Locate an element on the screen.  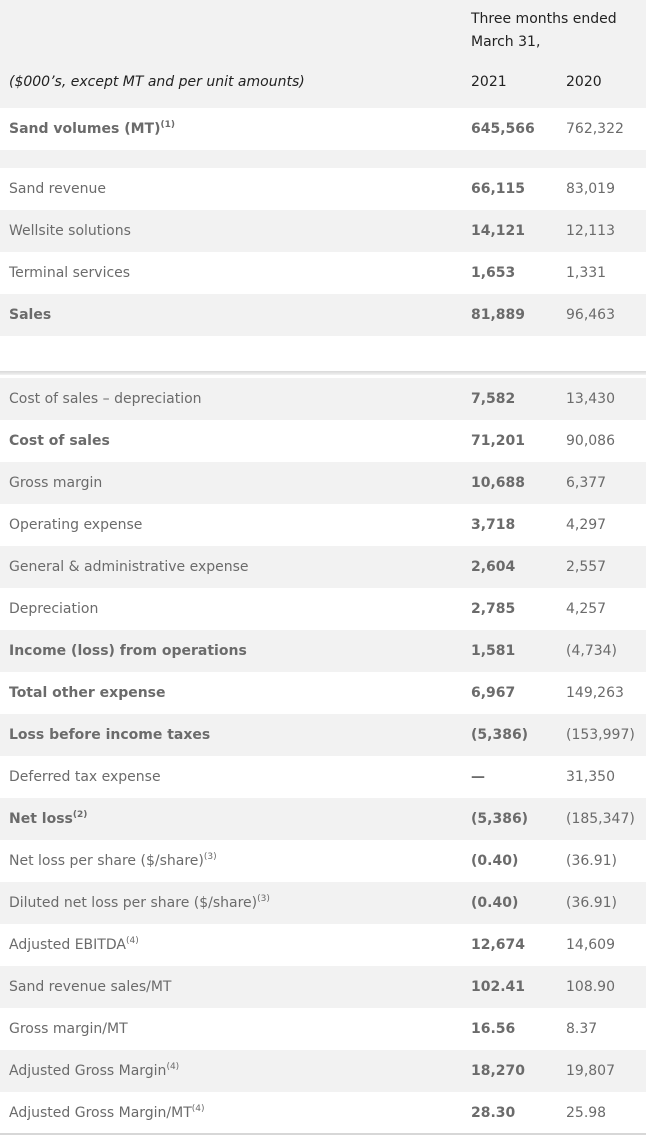
row-label-text: Wellsite solutions is located at coordinates (70, 231).